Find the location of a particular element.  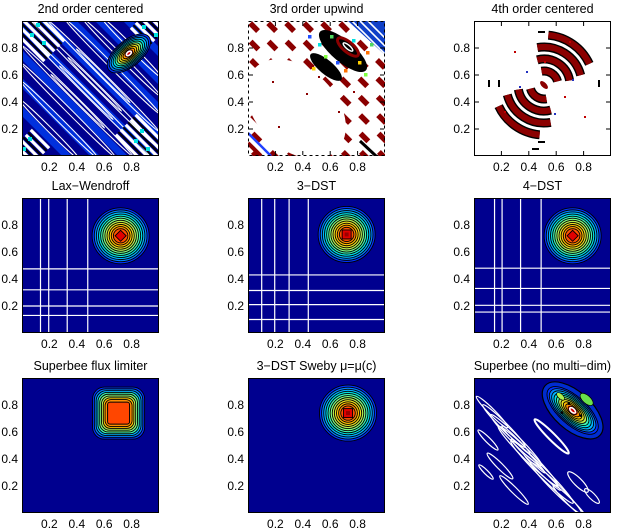

subplot-title: Superbee (no multi−dim) is located at coordinates (542, 366).